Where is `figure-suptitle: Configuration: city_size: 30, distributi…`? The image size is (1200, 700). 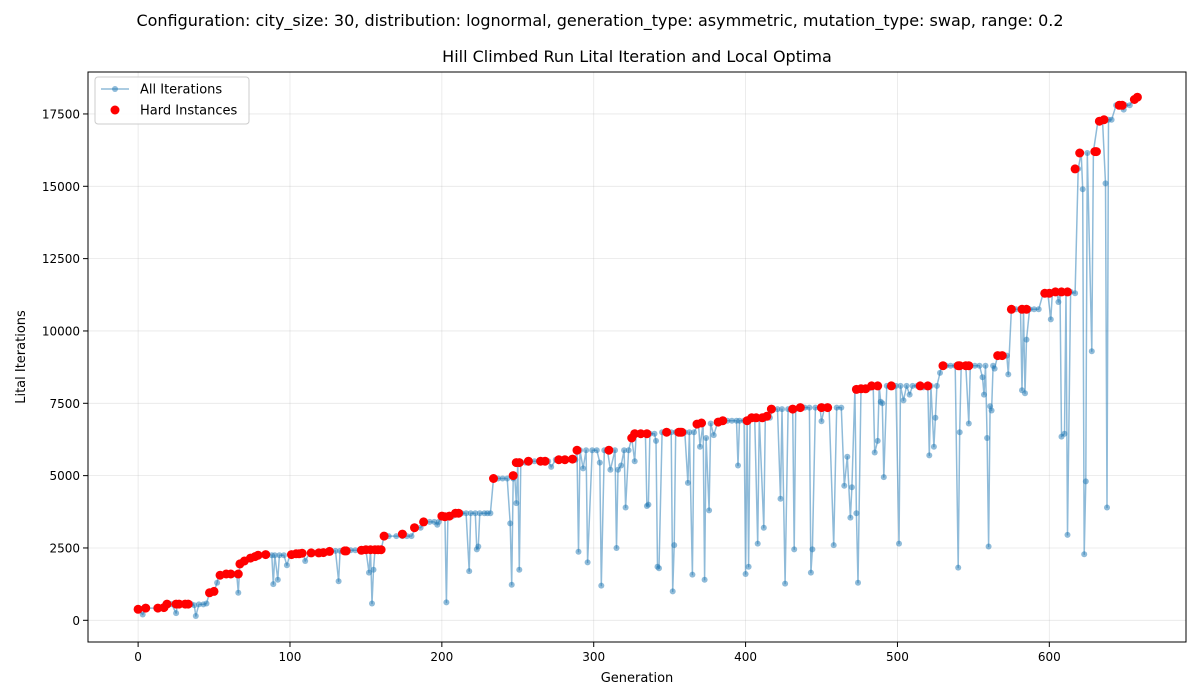
figure-suptitle: Configuration: city_size: 30, distributi… is located at coordinates (600, 20).